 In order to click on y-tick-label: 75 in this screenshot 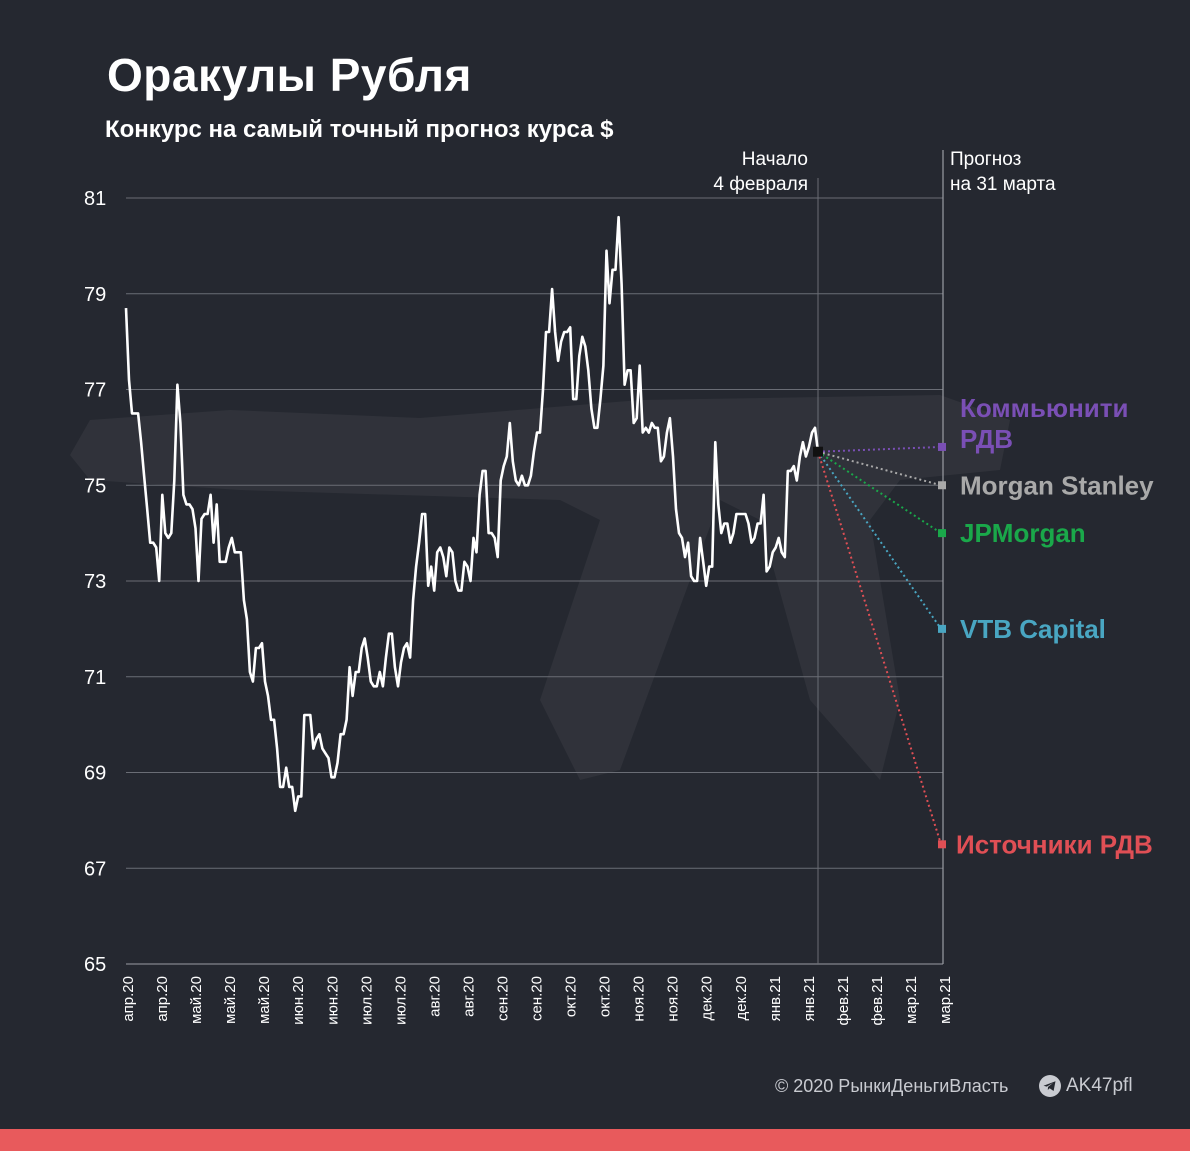, I will do `click(95, 486)`.